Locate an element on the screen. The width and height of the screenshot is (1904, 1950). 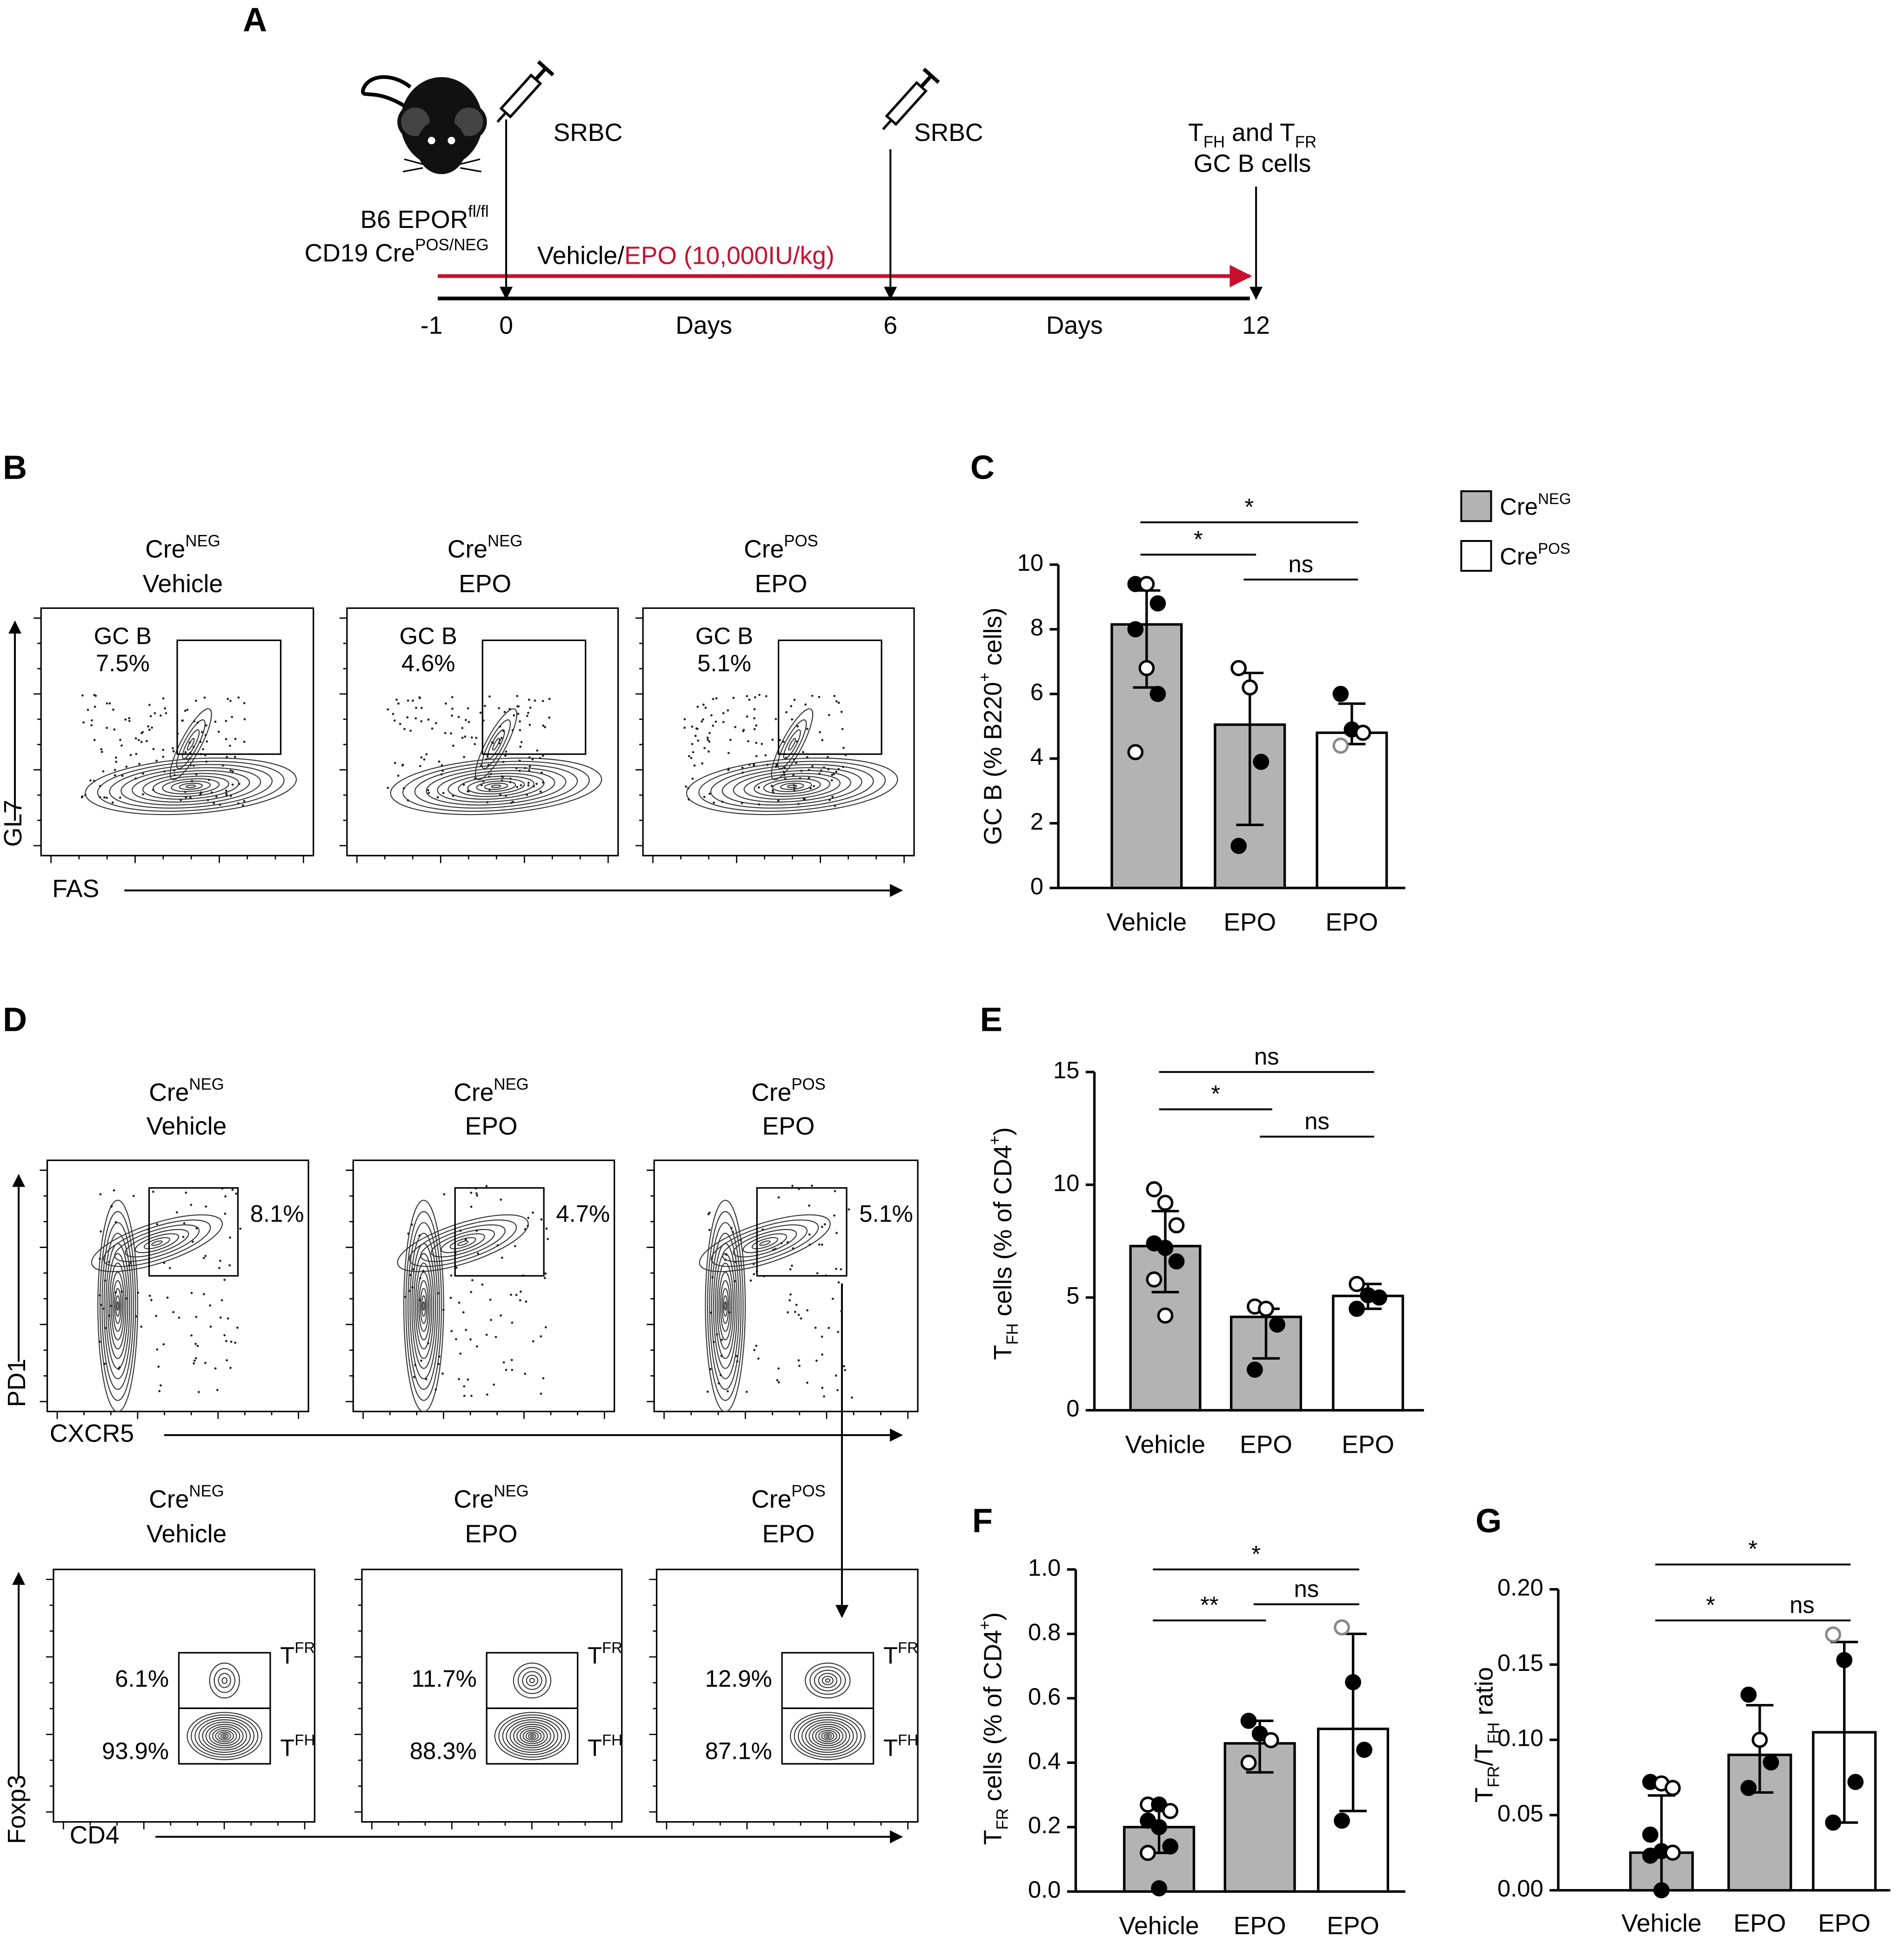
x-tick-label: EPO is located at coordinates (1352, 923).